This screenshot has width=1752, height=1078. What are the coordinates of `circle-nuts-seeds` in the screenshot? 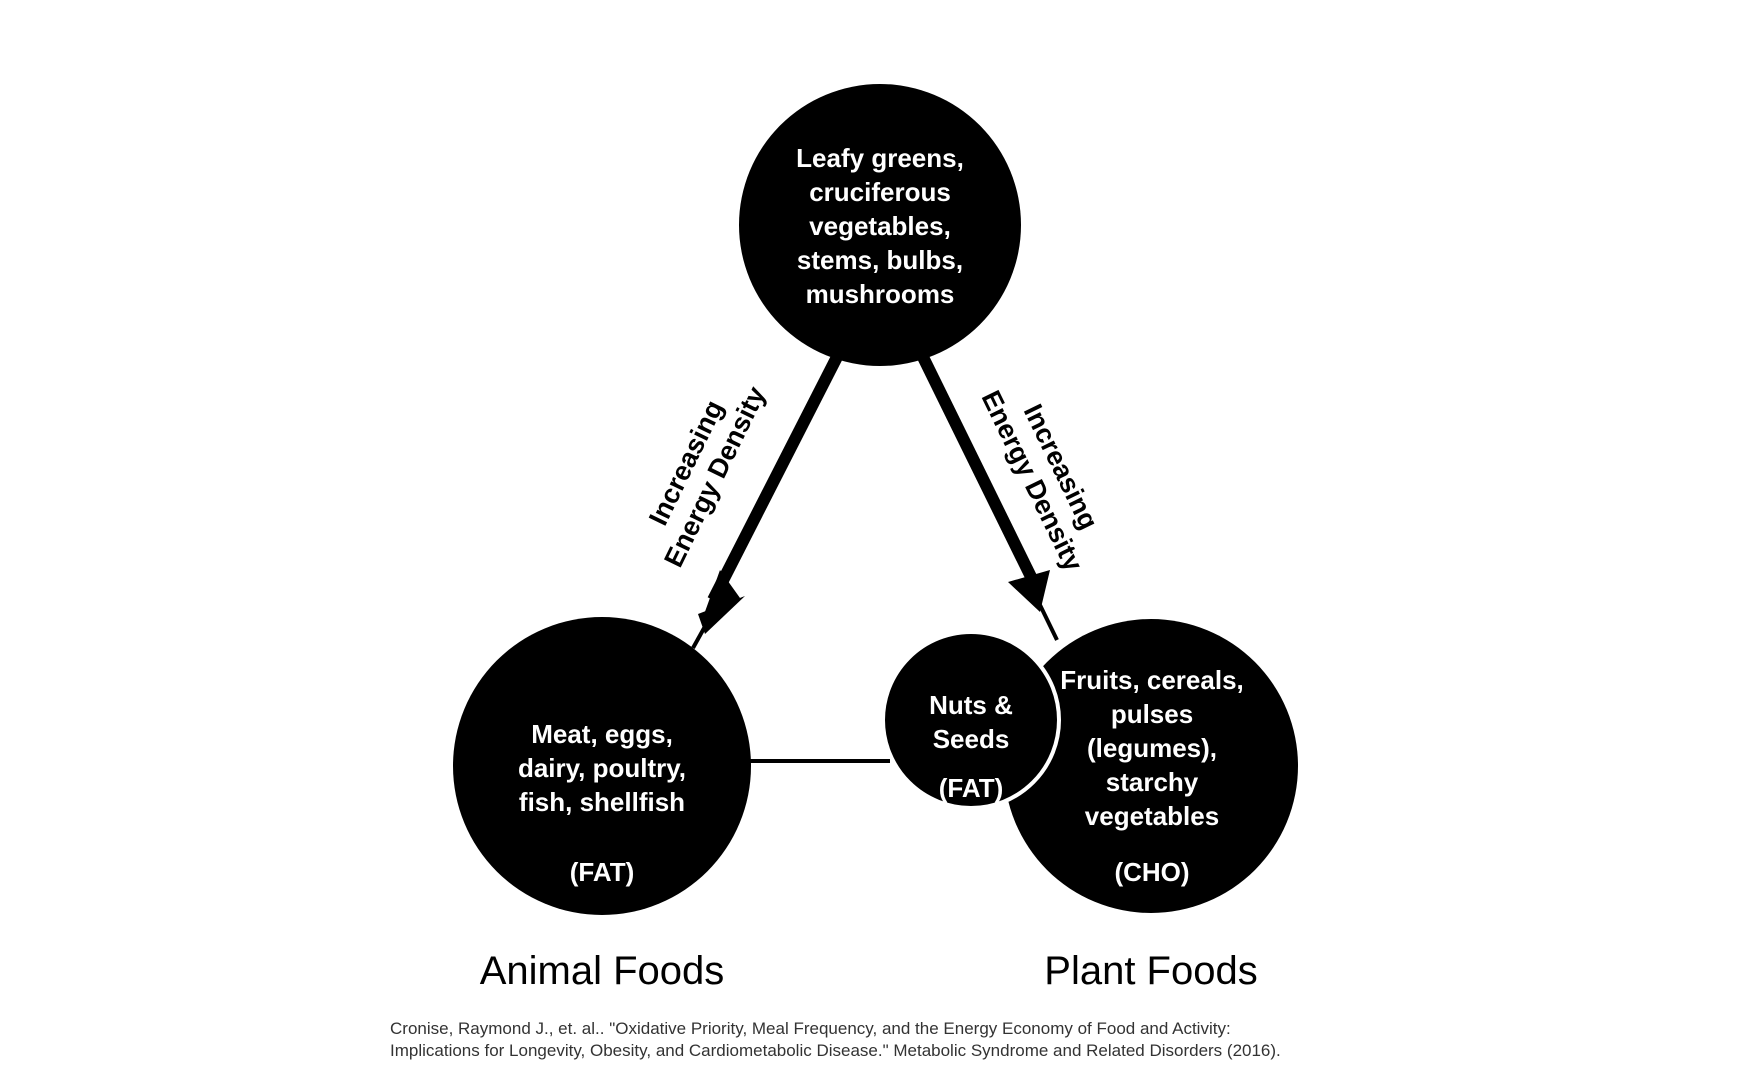 It's located at (971, 720).